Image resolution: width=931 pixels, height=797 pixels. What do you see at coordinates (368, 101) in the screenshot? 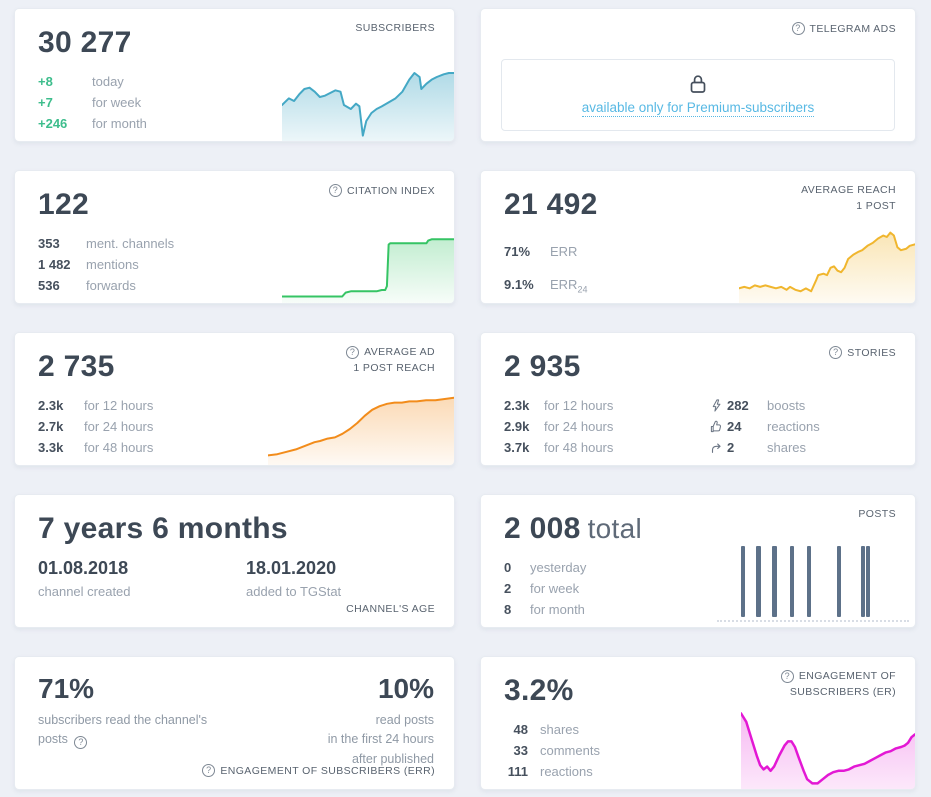
I see `subscribers-sparkline-chart` at bounding box center [368, 101].